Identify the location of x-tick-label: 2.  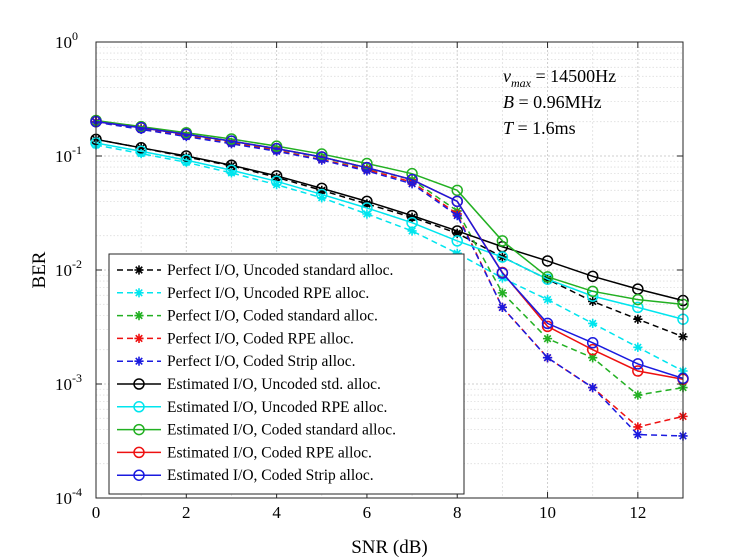
(186, 512).